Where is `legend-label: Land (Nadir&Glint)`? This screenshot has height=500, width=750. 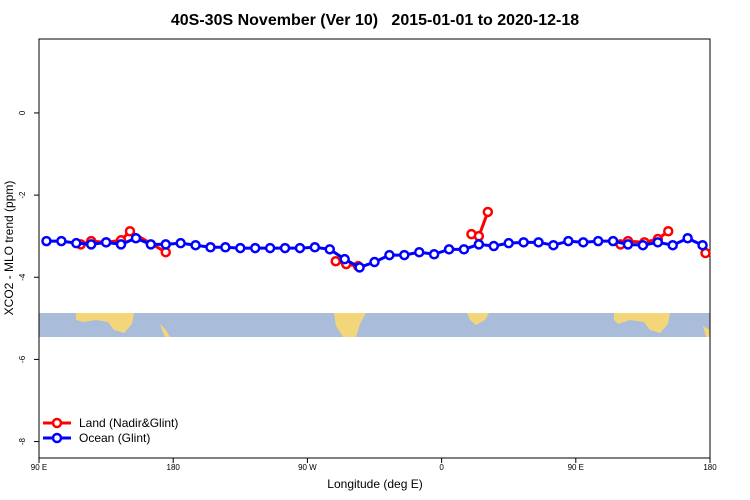 legend-label: Land (Nadir&Glint) is located at coordinates (128, 423).